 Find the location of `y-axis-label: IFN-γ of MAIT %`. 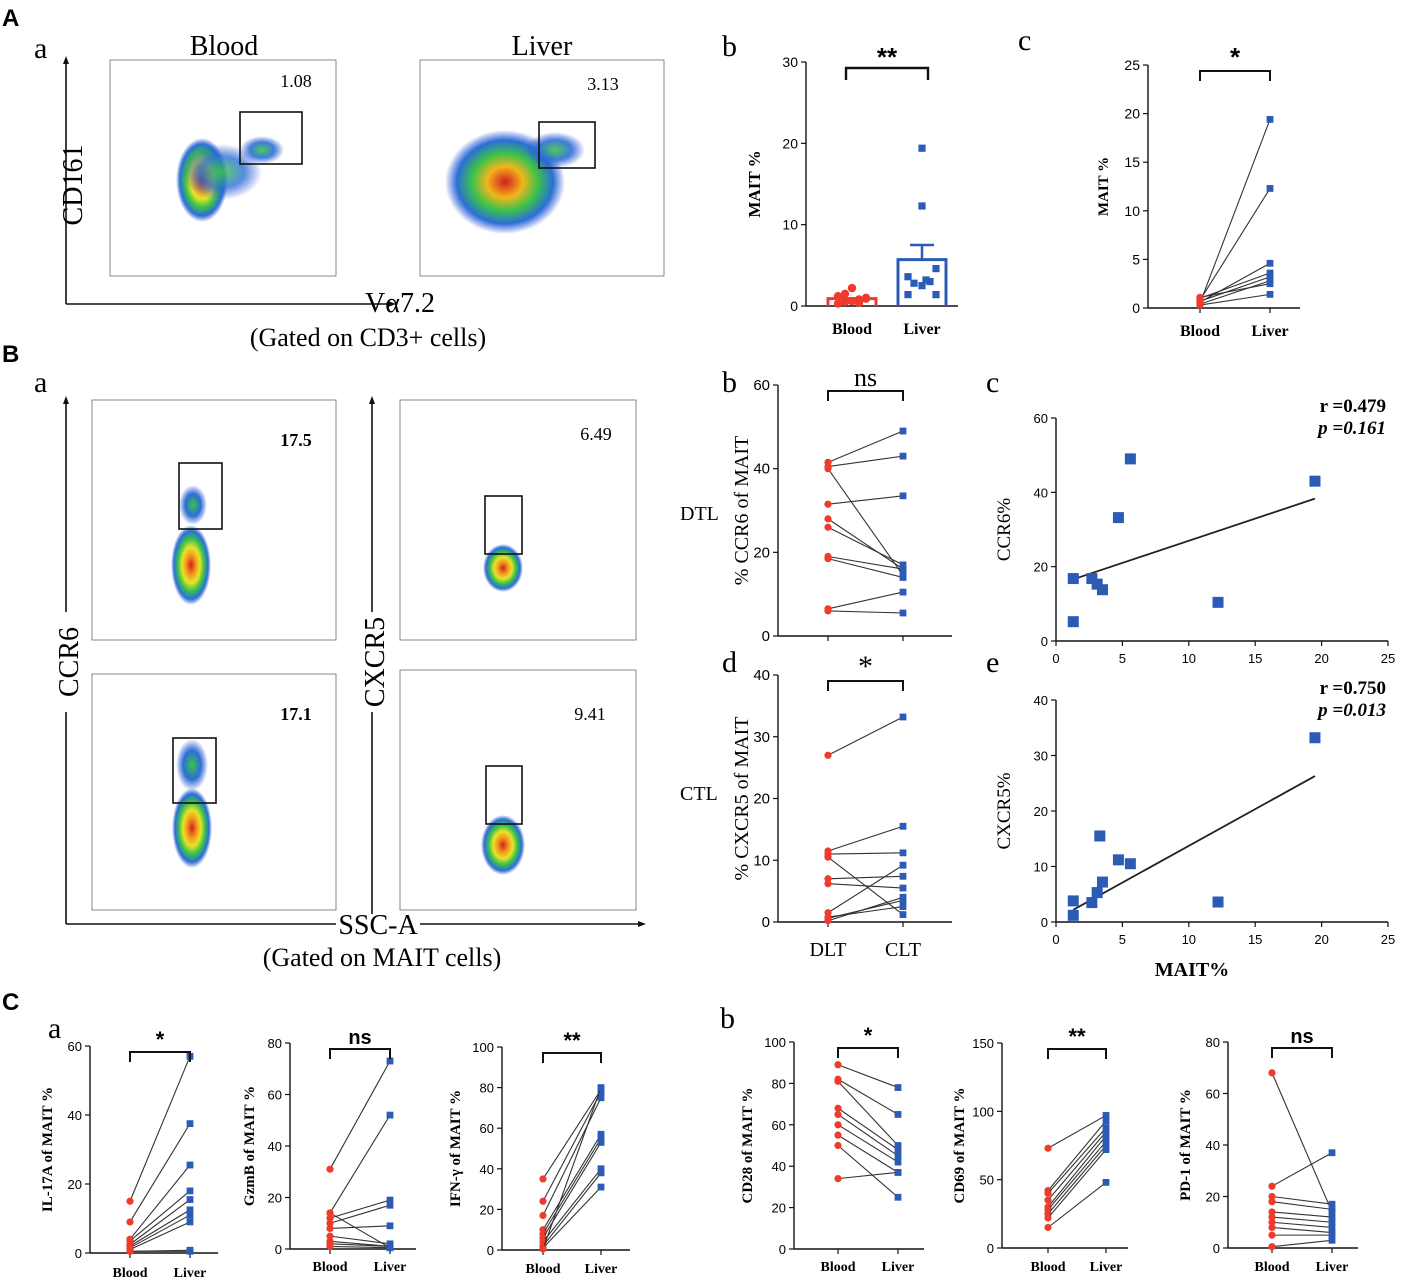

y-axis-label: IFN-γ of MAIT % is located at coordinates (456, 1148).